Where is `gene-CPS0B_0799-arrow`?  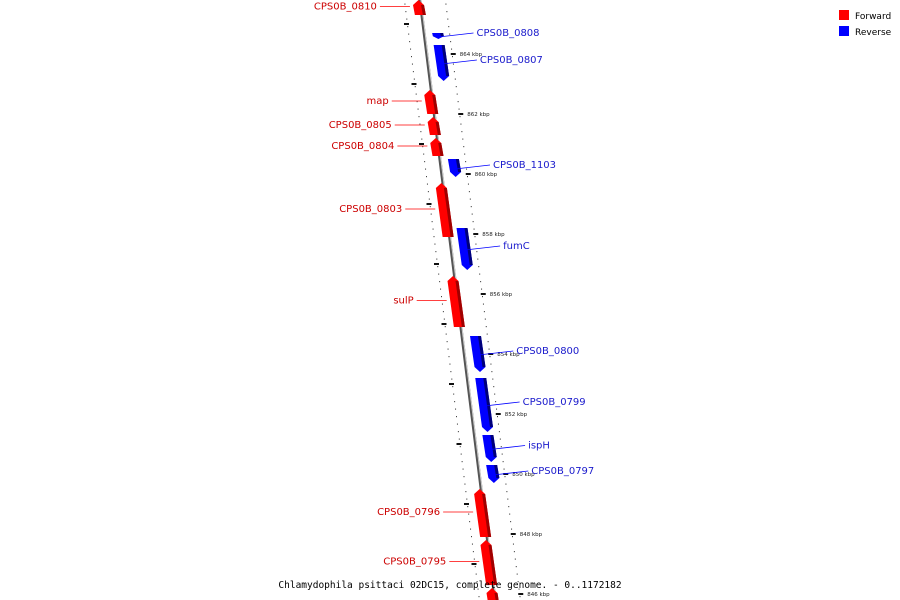
gene-CPS0B_0799-arrow is located at coordinates (484, 405).